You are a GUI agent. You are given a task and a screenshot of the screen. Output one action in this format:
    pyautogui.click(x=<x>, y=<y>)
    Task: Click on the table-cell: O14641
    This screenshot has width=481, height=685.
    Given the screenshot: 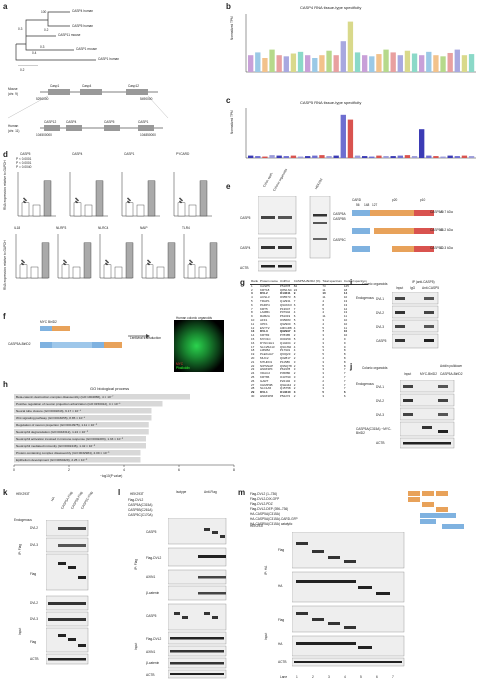 What is the action you would take?
    pyautogui.click(x=285, y=293)
    